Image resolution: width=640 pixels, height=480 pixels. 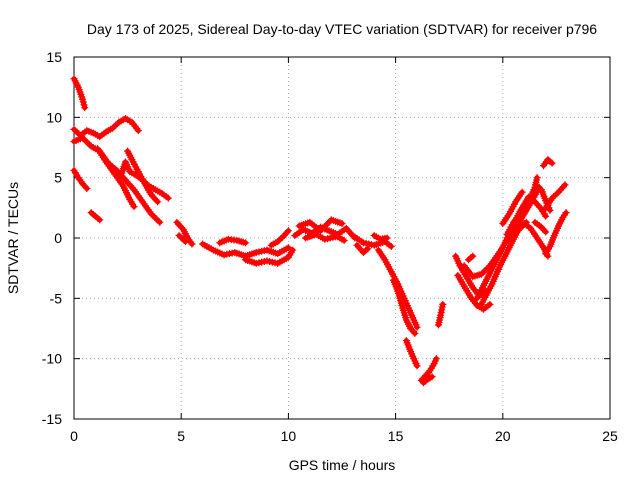 What do you see at coordinates (52, 419) in the screenshot?
I see `y-tick-label: -15` at bounding box center [52, 419].